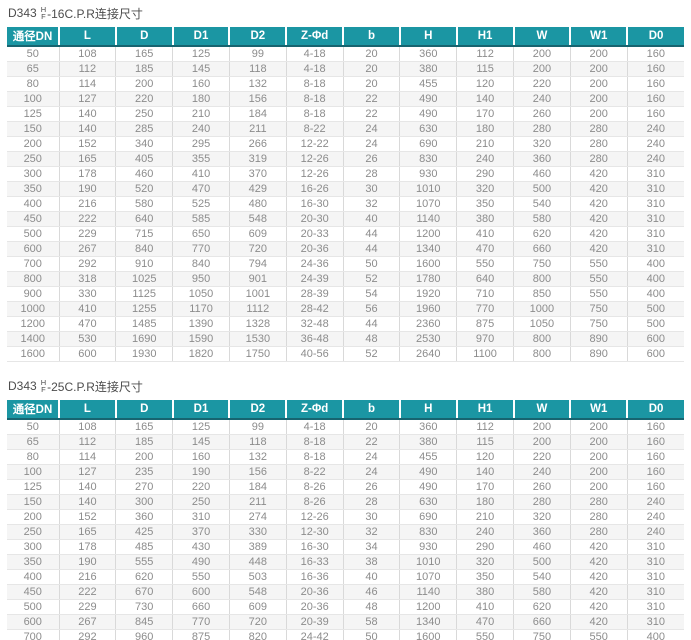 Image resolution: width=691 pixels, height=640 pixels. Describe the element at coordinates (201, 219) in the screenshot. I see `table-cell: 585` at that location.